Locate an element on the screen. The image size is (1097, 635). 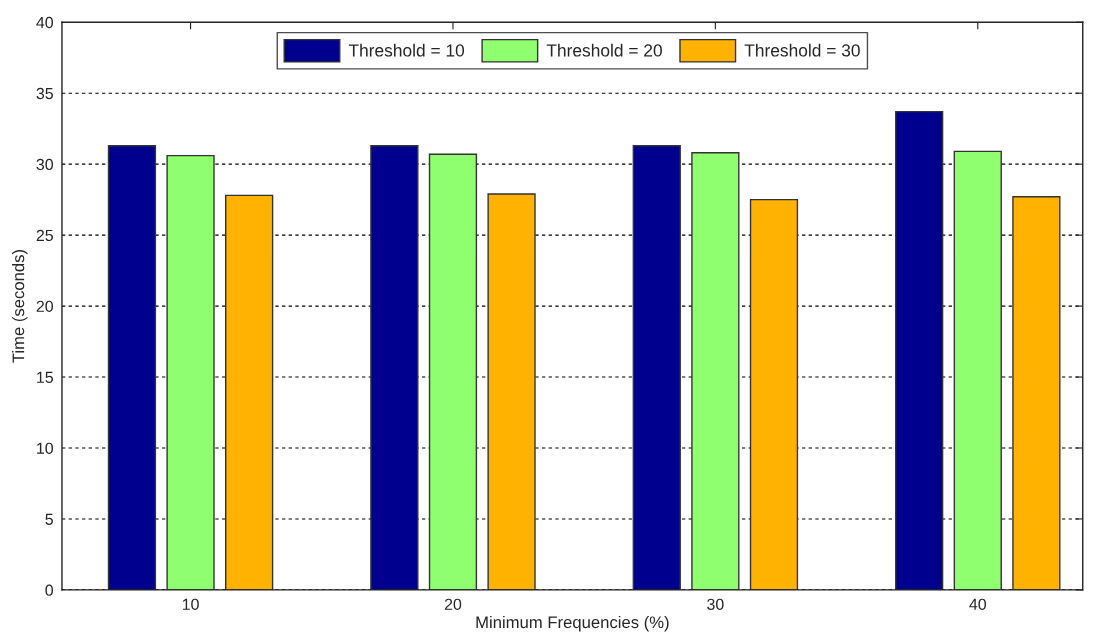
y-tick-label: 10 is located at coordinates (45, 448).